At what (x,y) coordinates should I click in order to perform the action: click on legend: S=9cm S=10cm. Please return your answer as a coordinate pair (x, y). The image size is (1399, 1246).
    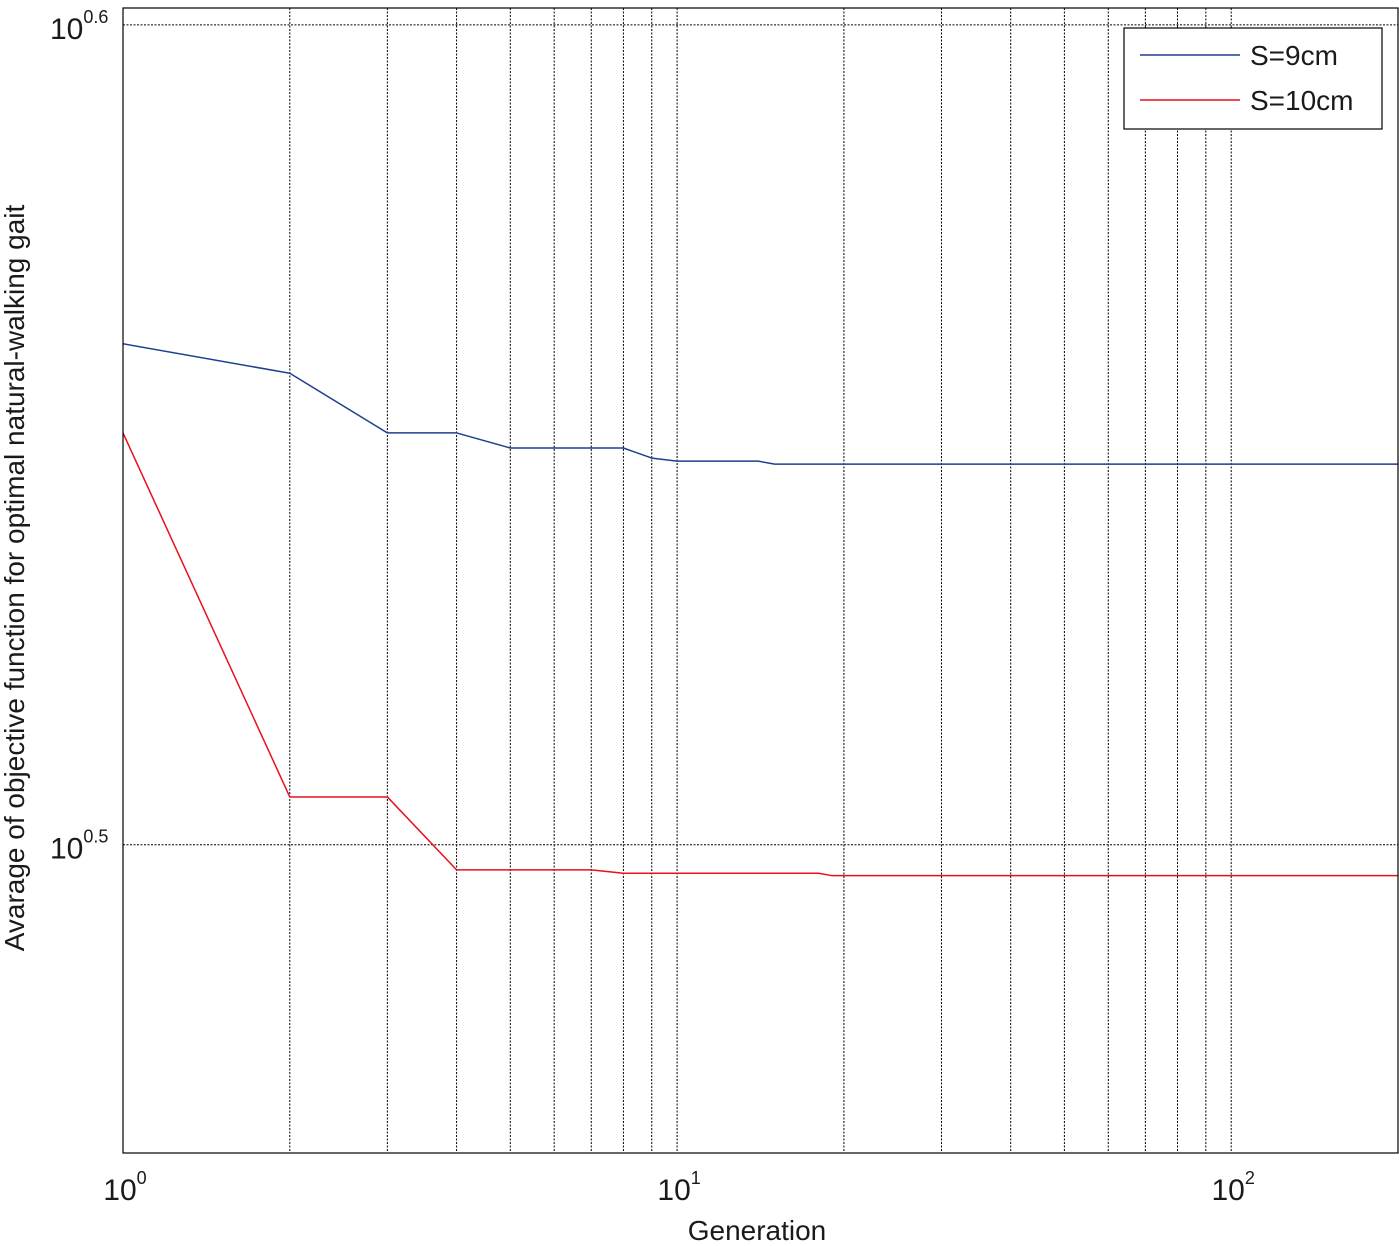
    Looking at the image, I should click on (1253, 78).